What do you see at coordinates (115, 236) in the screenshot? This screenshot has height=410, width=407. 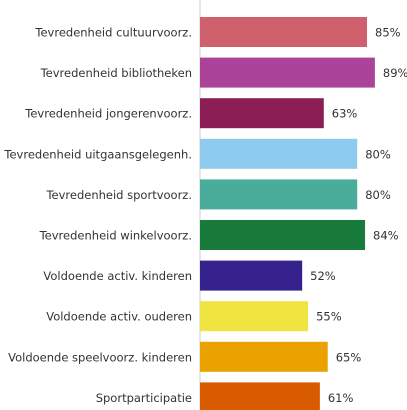 I see `category-label: Tevredenheid winkelvoorz.` at bounding box center [115, 236].